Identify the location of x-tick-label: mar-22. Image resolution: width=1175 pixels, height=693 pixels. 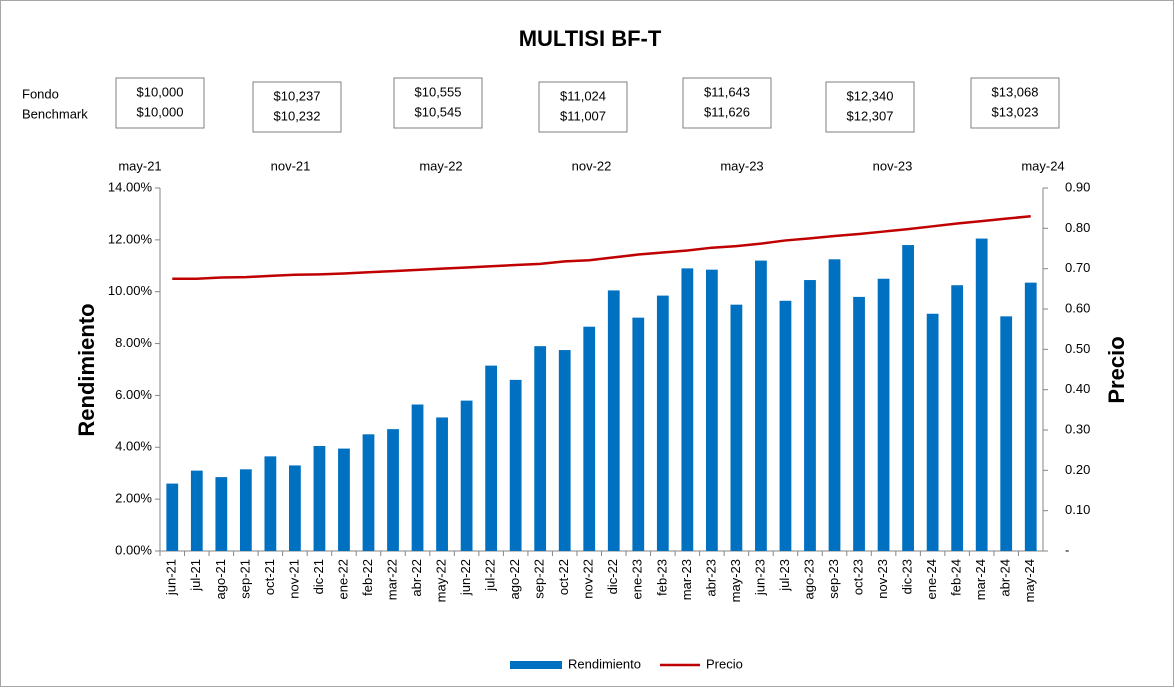
(391, 579).